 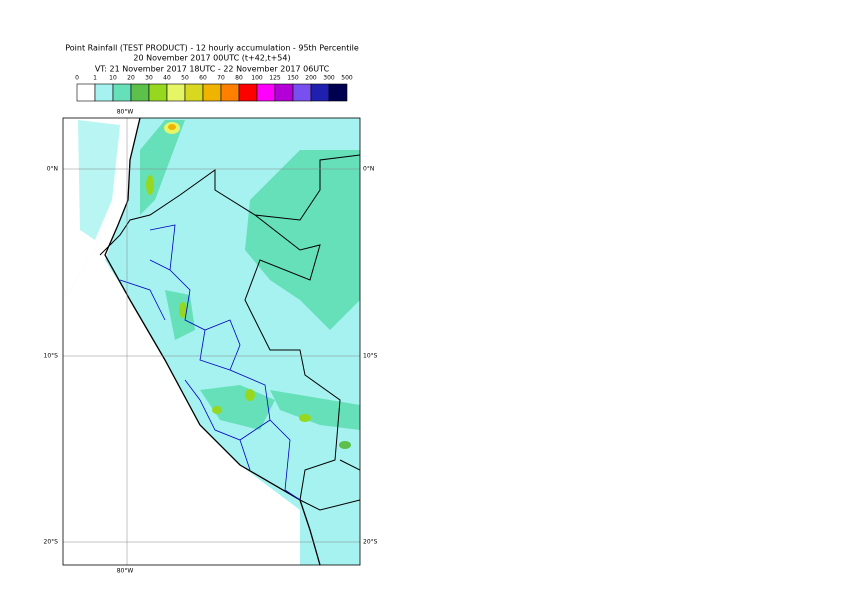 What do you see at coordinates (149, 78) in the screenshot?
I see `legend-label: 30` at bounding box center [149, 78].